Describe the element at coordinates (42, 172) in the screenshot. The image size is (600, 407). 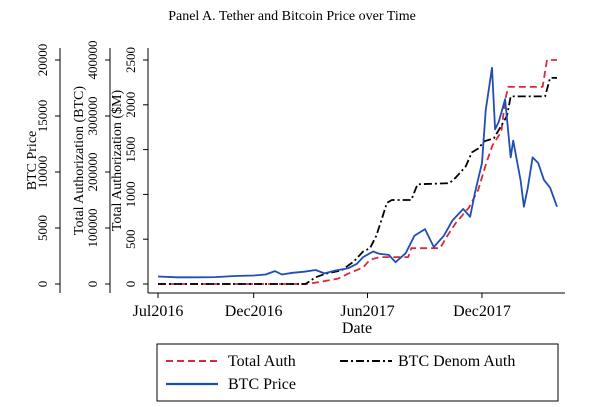
I see `y-tick-label: 10000` at that location.